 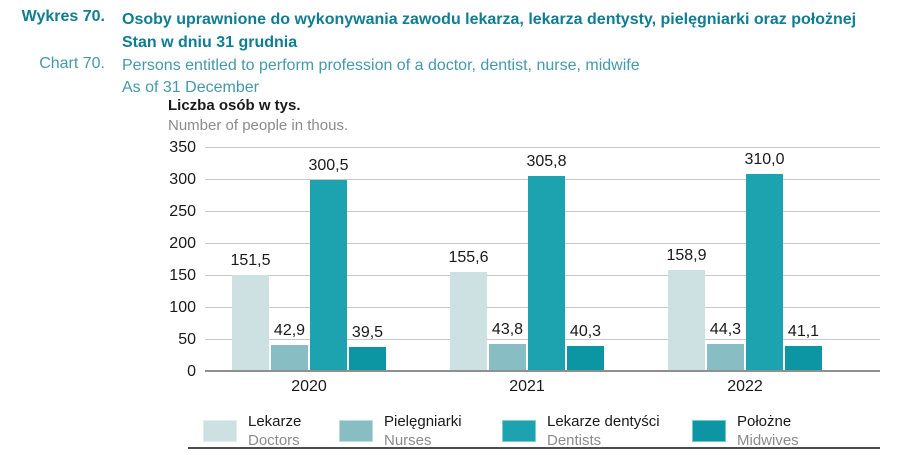 I want to click on bar-nurses-2020, so click(x=289, y=358).